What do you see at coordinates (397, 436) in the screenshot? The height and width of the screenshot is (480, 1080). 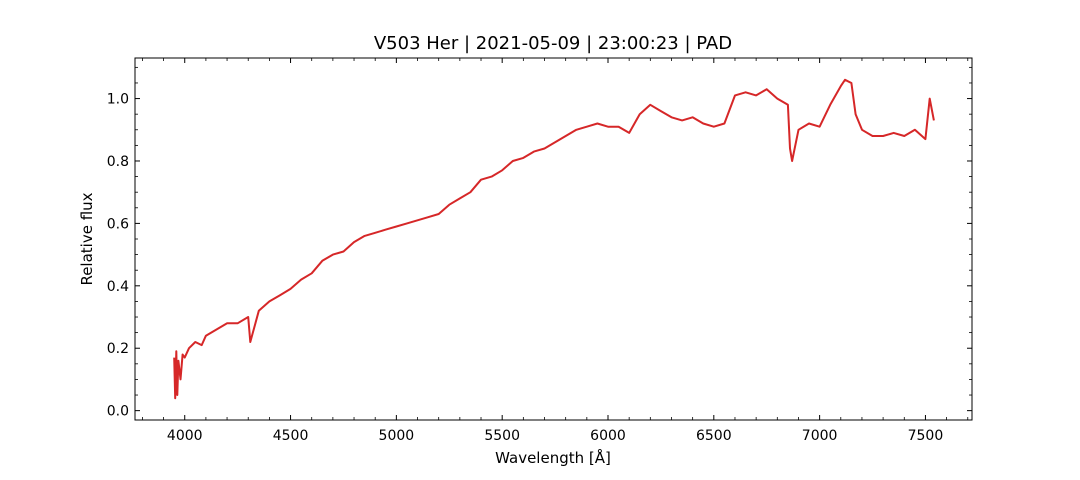 I see `x-tick-label: 5000` at bounding box center [397, 436].